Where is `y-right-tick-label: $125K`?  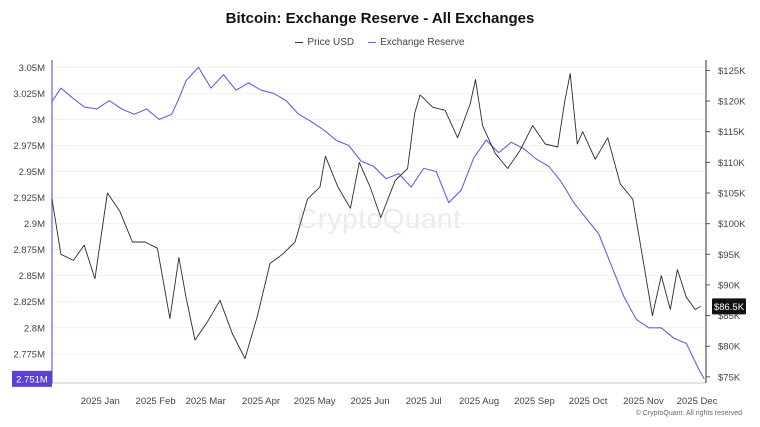 y-right-tick-label: $125K is located at coordinates (732, 71).